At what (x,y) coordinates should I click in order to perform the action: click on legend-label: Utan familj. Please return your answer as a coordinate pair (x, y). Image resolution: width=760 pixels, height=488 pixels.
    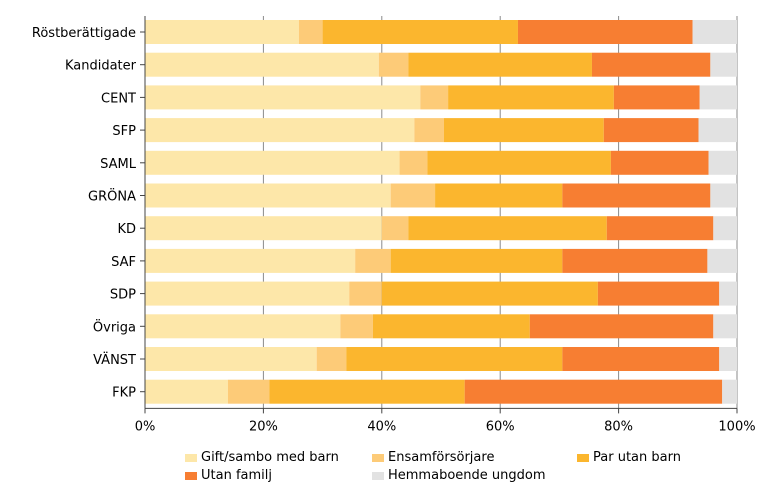
    Looking at the image, I should click on (236, 475).